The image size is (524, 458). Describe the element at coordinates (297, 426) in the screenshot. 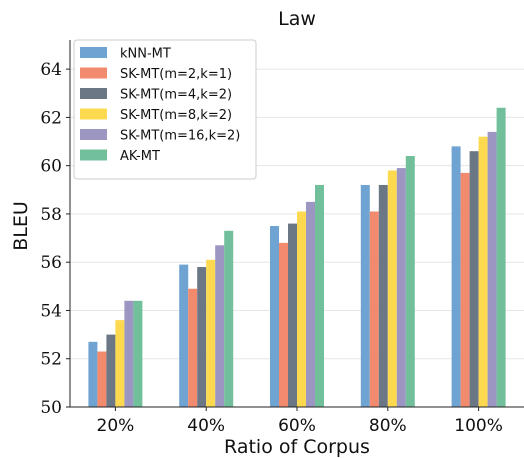

I see `x-tick-label: 60%` at that location.